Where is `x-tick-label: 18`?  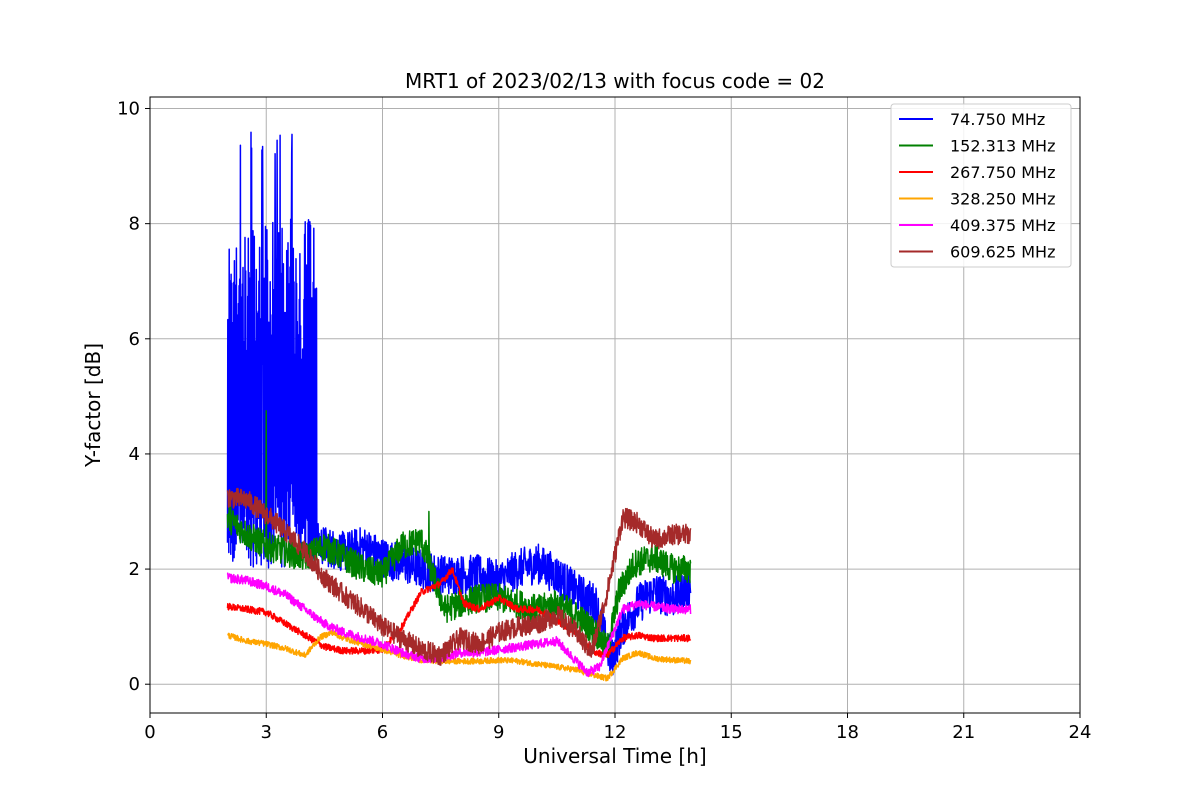 x-tick-label: 18 is located at coordinates (847, 732).